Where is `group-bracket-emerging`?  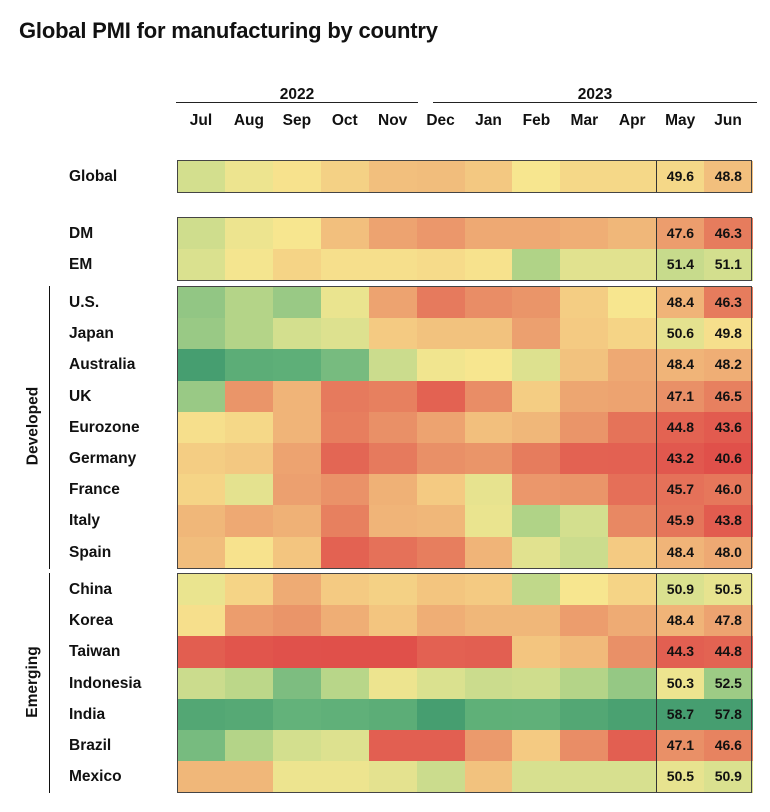 group-bracket-emerging is located at coordinates (49, 683).